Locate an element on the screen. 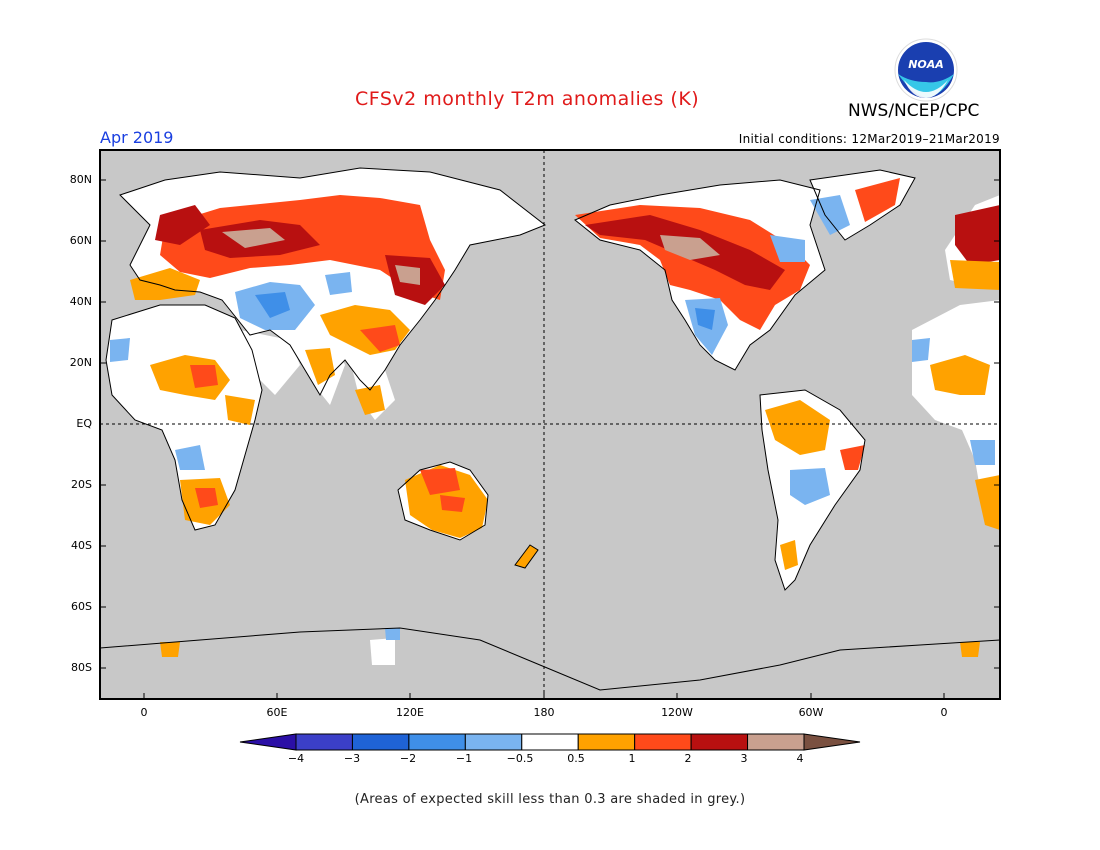 The image size is (1100, 850). lat-label: 40N is located at coordinates (80, 301).